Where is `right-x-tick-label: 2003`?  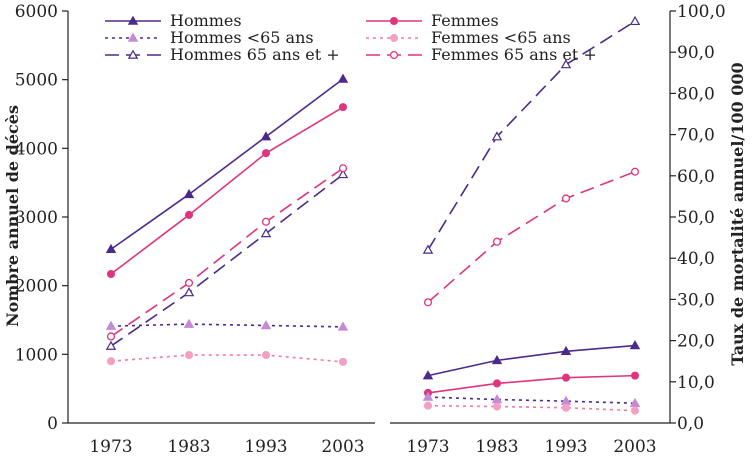
right-x-tick-label: 2003 is located at coordinates (634, 447).